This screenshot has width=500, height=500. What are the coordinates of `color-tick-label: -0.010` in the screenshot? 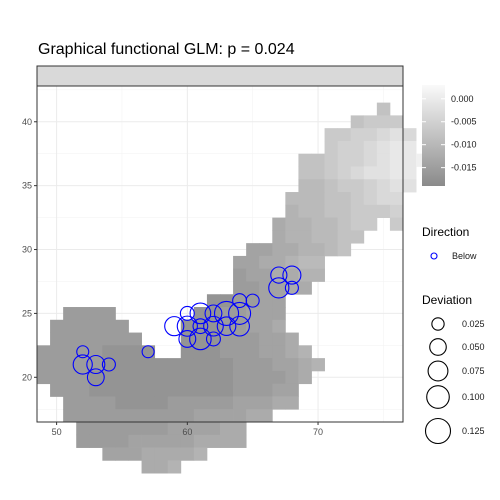 It's located at (464, 145).